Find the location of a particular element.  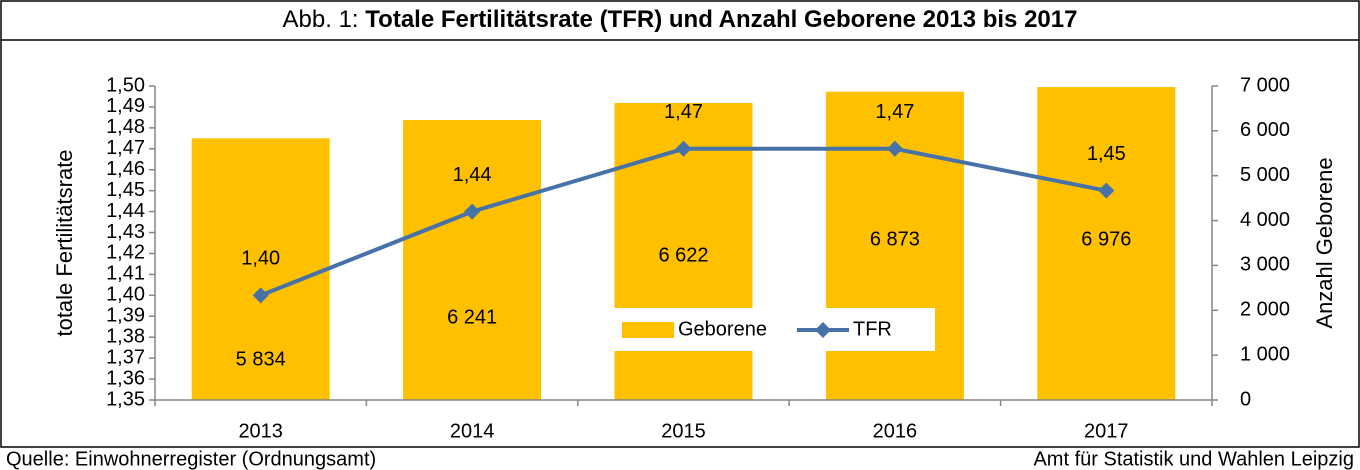

x-tick-label: 2016 is located at coordinates (895, 431).